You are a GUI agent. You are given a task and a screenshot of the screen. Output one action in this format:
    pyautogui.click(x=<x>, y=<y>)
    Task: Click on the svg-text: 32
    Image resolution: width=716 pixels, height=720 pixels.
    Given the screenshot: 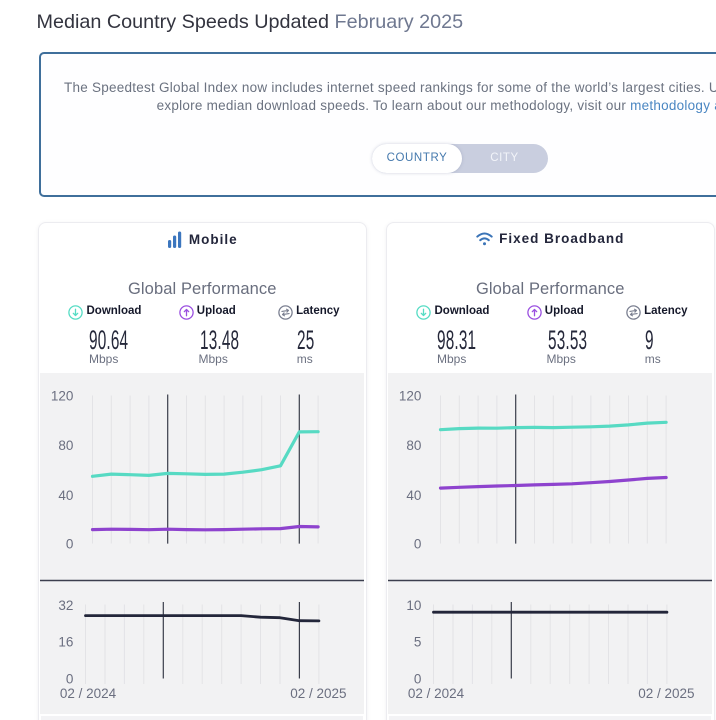 What is the action you would take?
    pyautogui.click(x=65, y=604)
    